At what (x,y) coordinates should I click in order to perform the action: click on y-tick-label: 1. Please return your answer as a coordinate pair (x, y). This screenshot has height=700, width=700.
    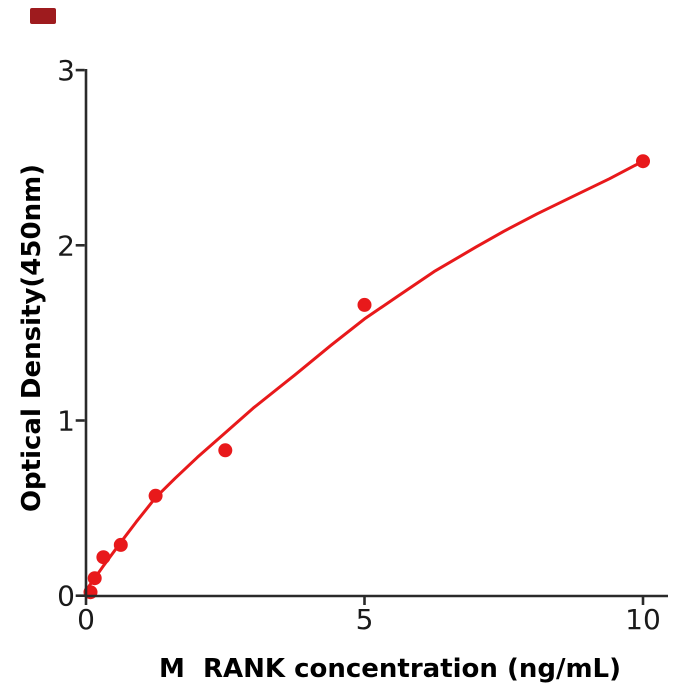
    Looking at the image, I should click on (66, 421).